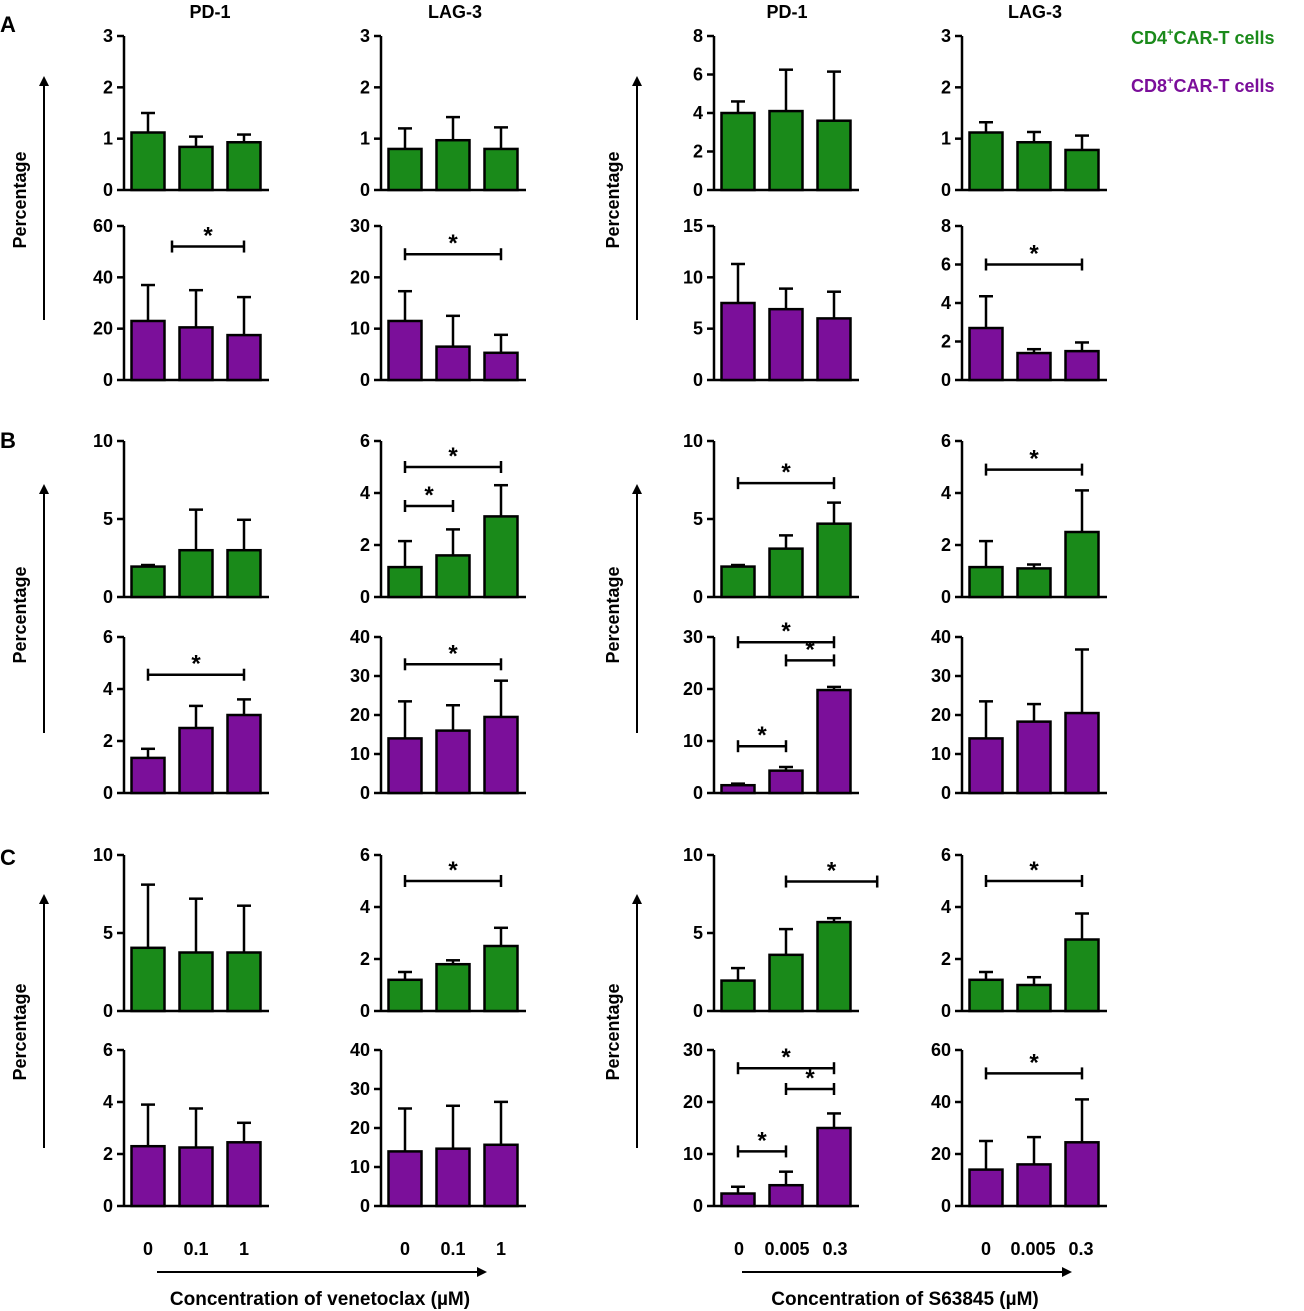  Describe the element at coordinates (438, 1128) in the screenshot. I see `chart-c-cd8-lag-3-venetoclax: 0 10 20 30 40` at that location.